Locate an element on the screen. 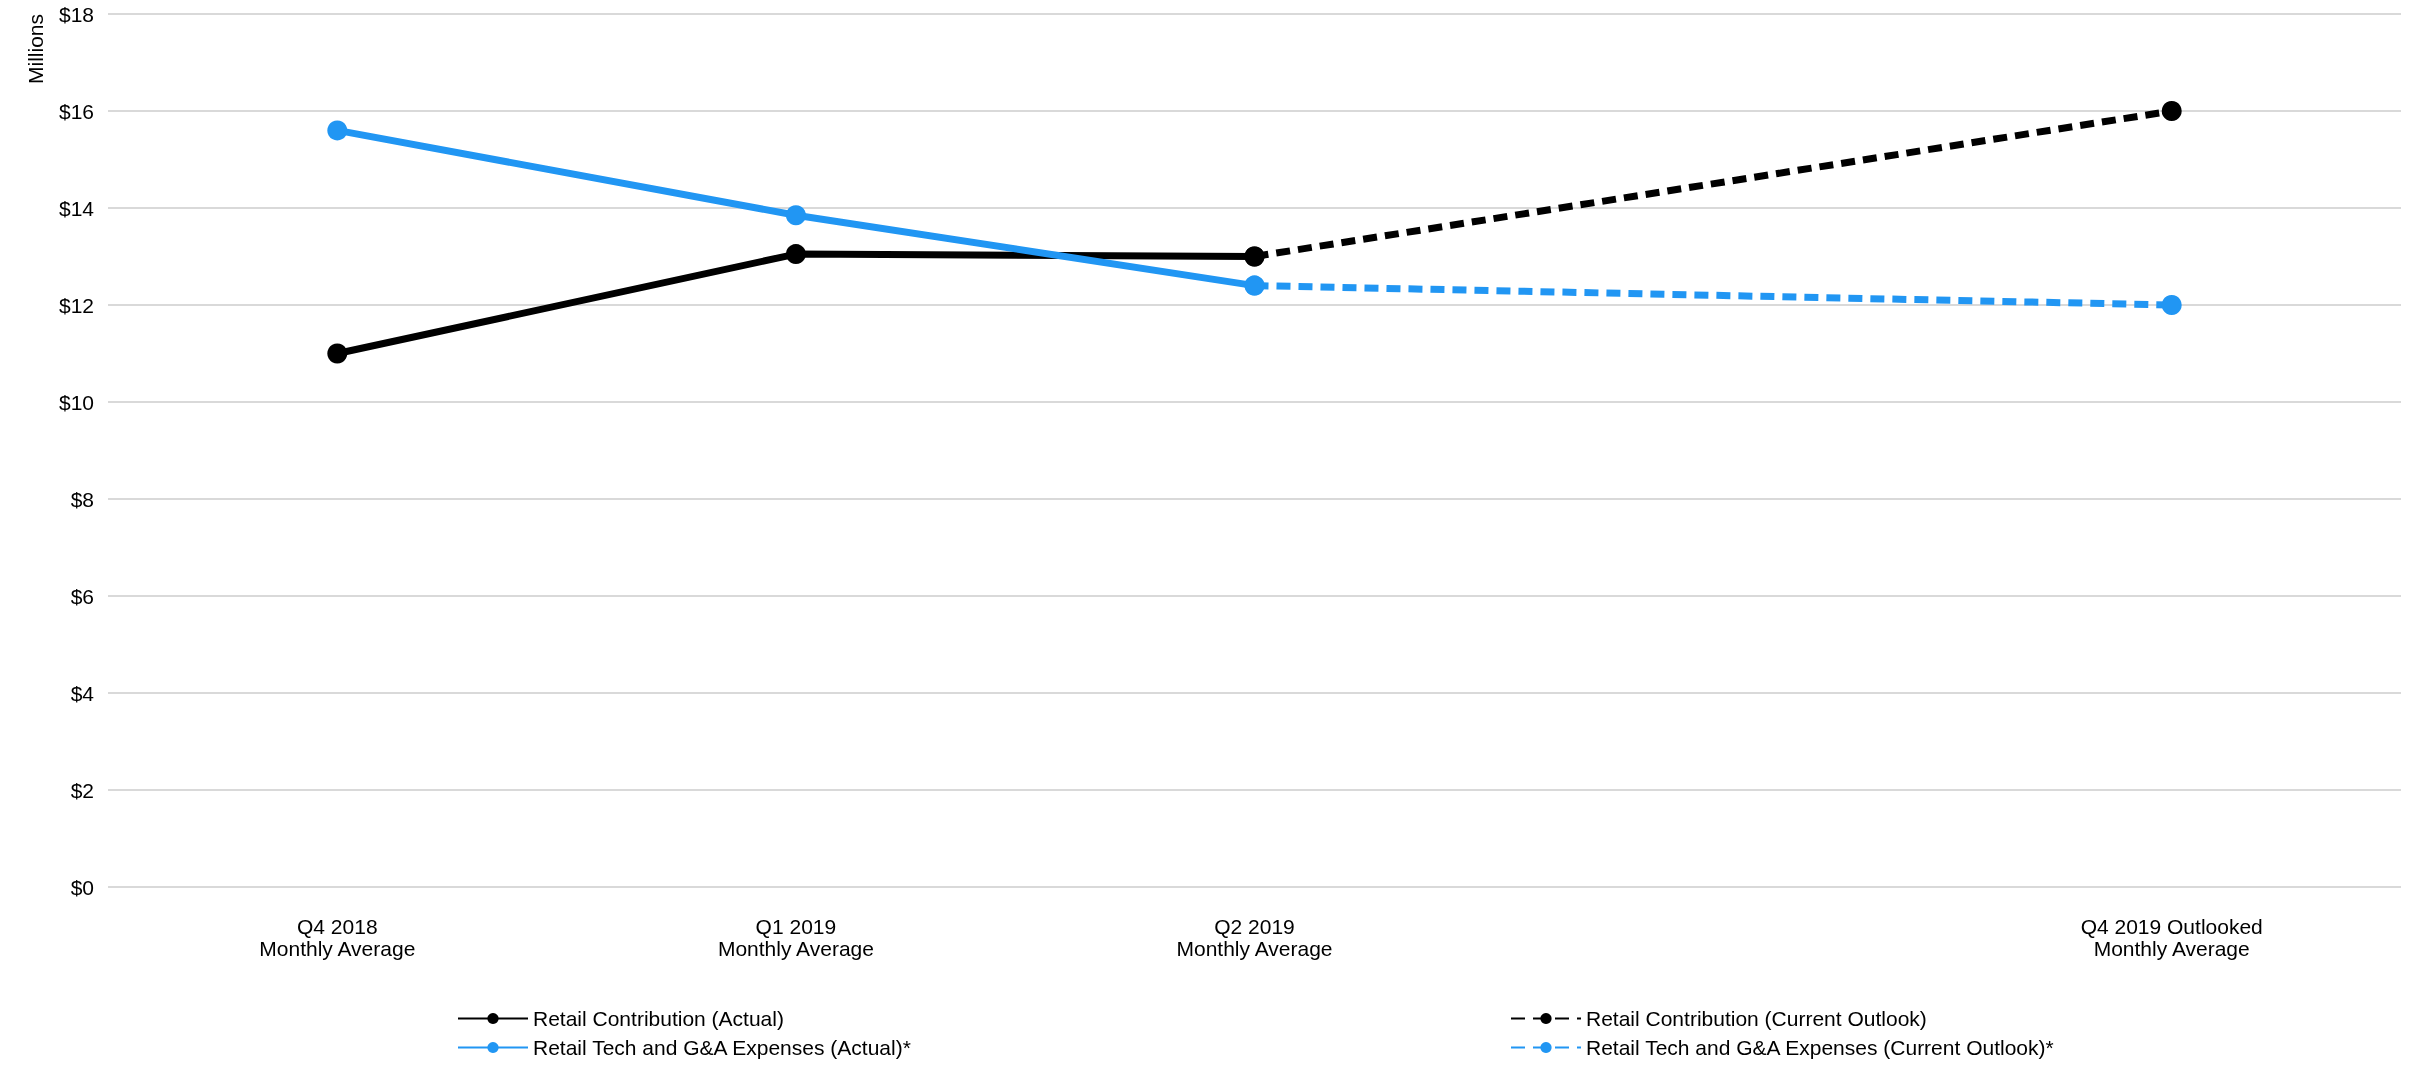 The height and width of the screenshot is (1071, 2413). legend-label: Retail Tech and G&A Expenses (Current Outlook)* is located at coordinates (1820, 1047).